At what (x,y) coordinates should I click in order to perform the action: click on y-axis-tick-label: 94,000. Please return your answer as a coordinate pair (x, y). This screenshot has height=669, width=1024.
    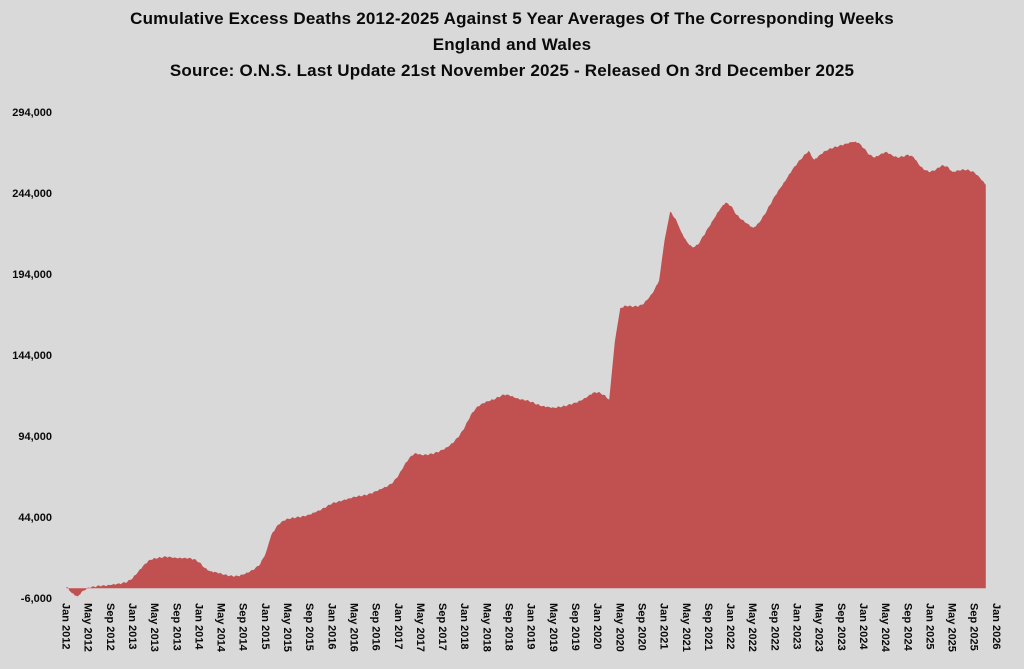
    Looking at the image, I should click on (35, 437).